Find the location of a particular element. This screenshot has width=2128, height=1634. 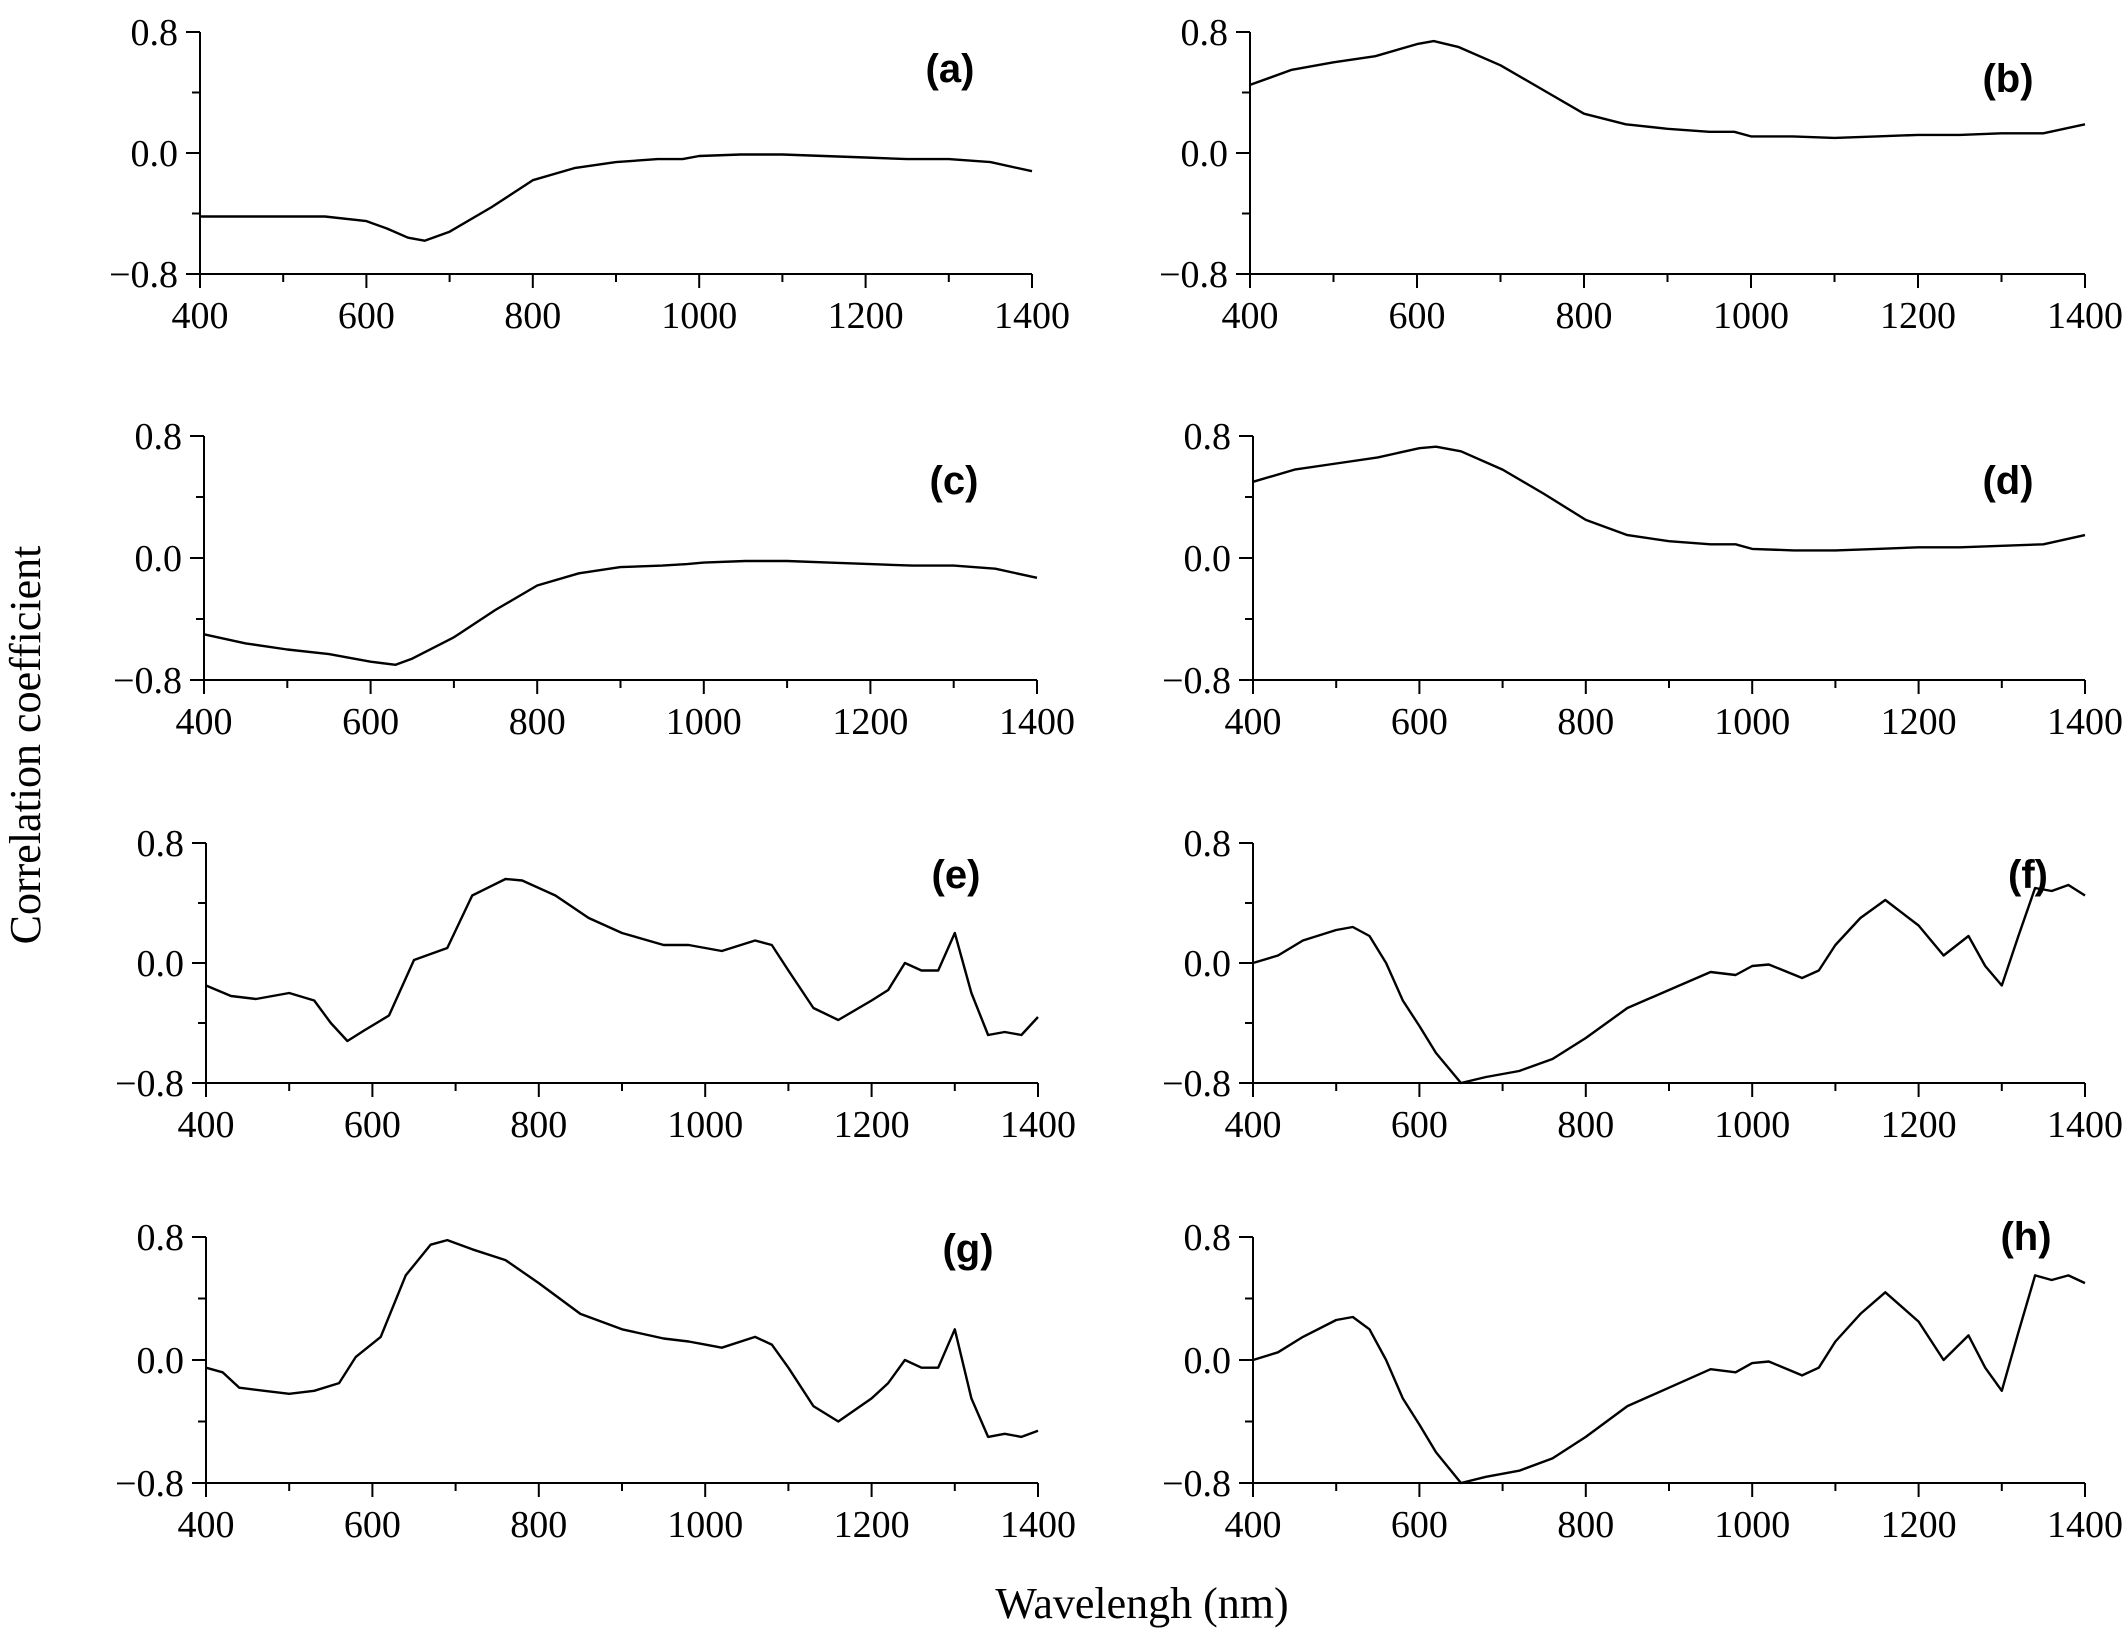

series-line-b is located at coordinates (1667, 89).